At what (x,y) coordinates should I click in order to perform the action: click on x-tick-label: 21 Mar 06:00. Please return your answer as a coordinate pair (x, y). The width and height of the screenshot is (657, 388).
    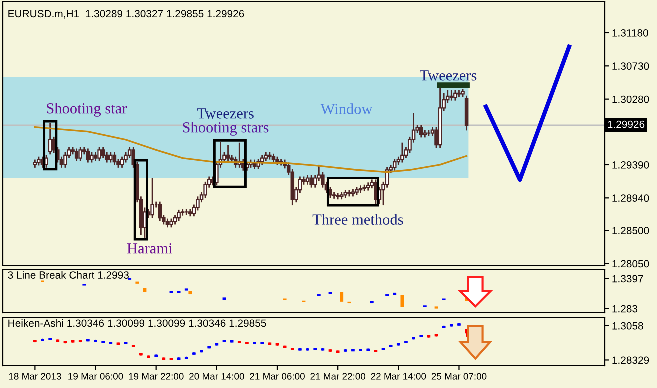
    Looking at the image, I should click on (277, 376).